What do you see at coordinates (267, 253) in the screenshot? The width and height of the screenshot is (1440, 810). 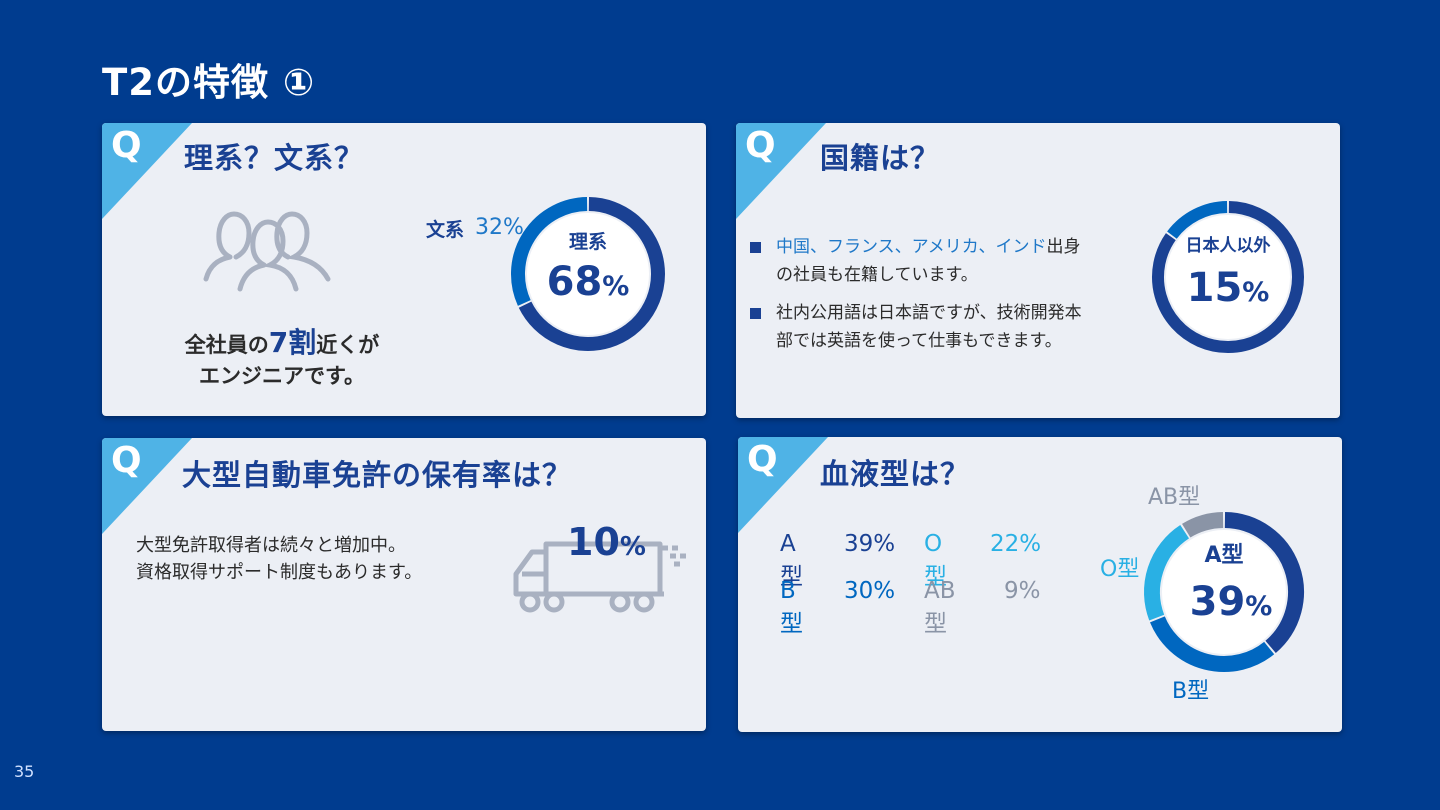 I see `people-group-icon` at bounding box center [267, 253].